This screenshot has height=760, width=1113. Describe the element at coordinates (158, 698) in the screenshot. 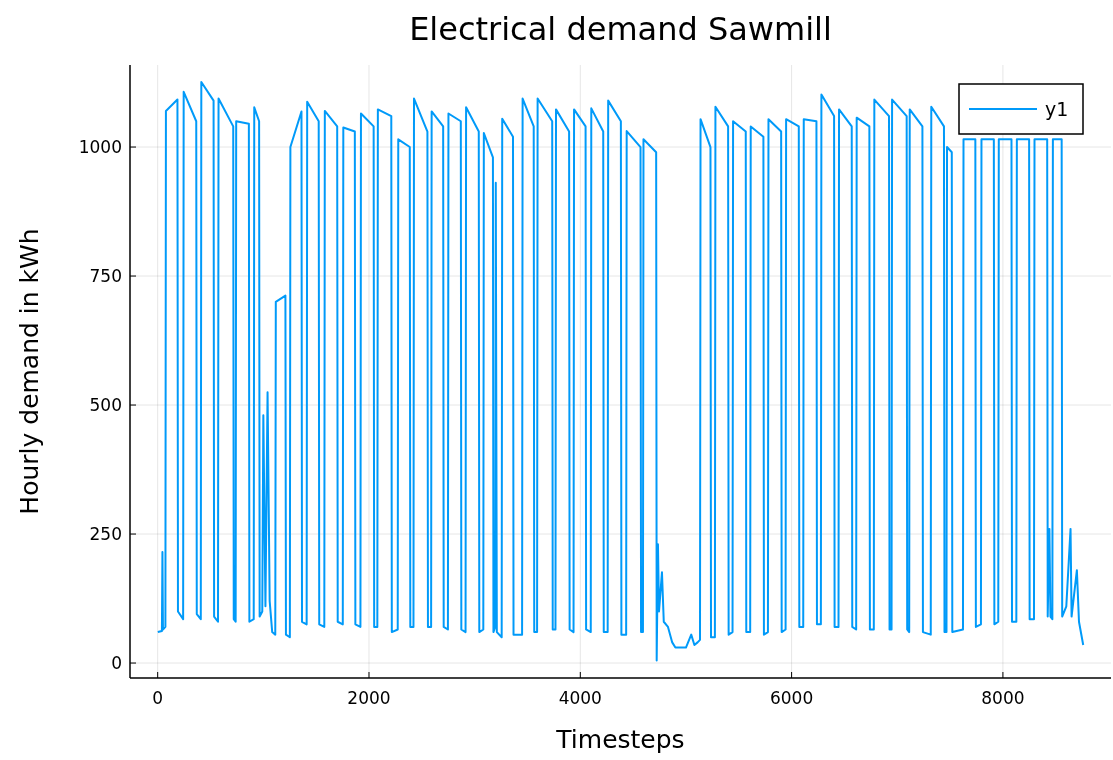

I see `x-tick-label: 0` at that location.